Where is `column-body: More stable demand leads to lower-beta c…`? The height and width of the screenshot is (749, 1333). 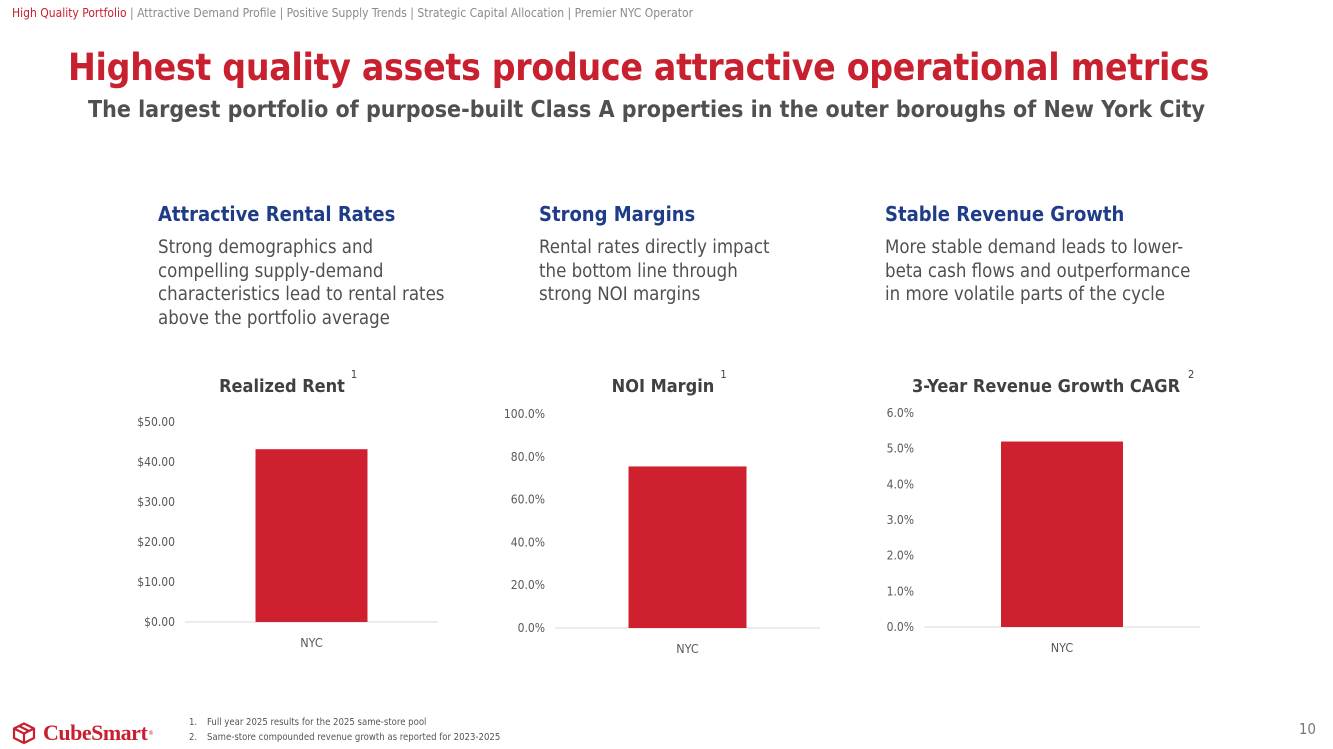
column-body: More stable demand leads to lower-beta c… is located at coordinates (1038, 271).